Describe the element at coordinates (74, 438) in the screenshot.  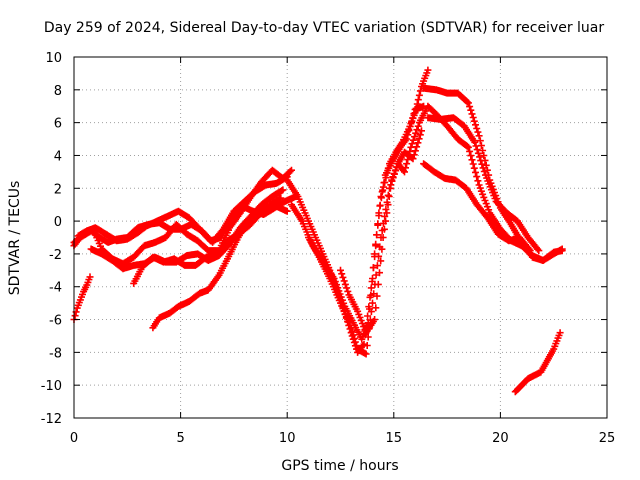
I see `x-tick-label: 0` at that location.